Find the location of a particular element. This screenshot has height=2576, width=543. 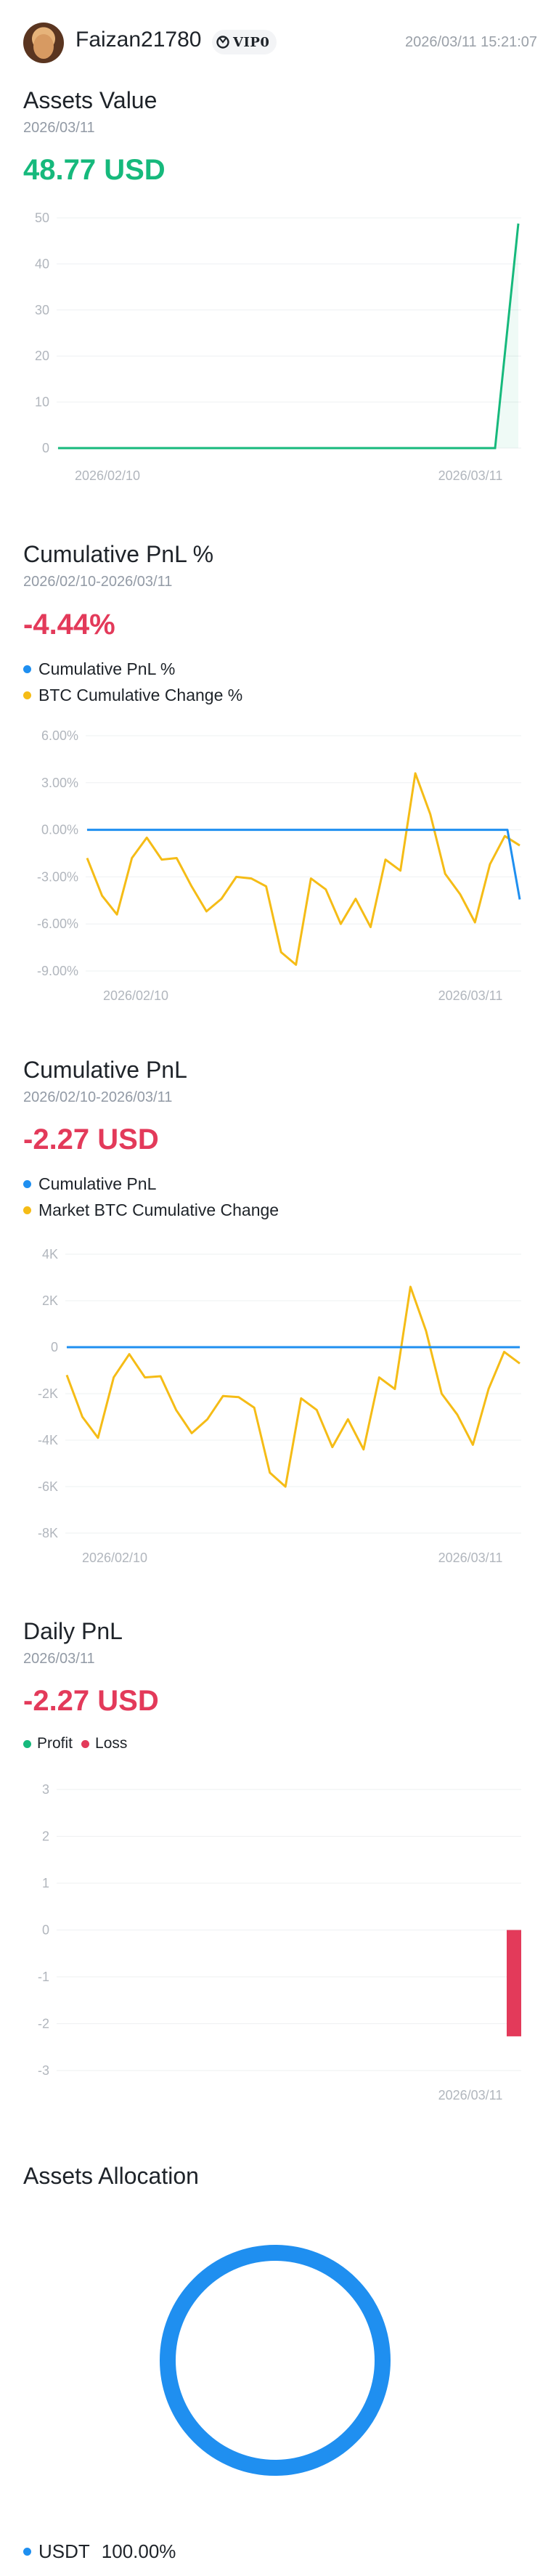

y-tick-label: 4K is located at coordinates (50, 1254).